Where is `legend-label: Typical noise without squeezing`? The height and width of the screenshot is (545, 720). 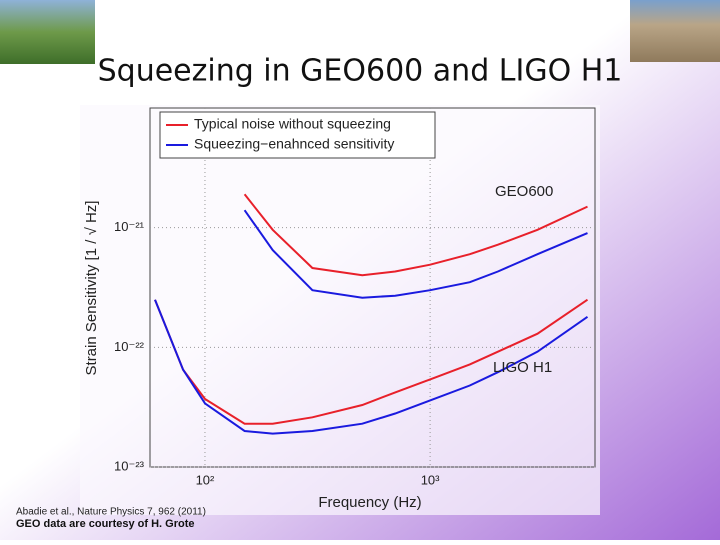
legend-label: Typical noise without squeezing is located at coordinates (292, 124).